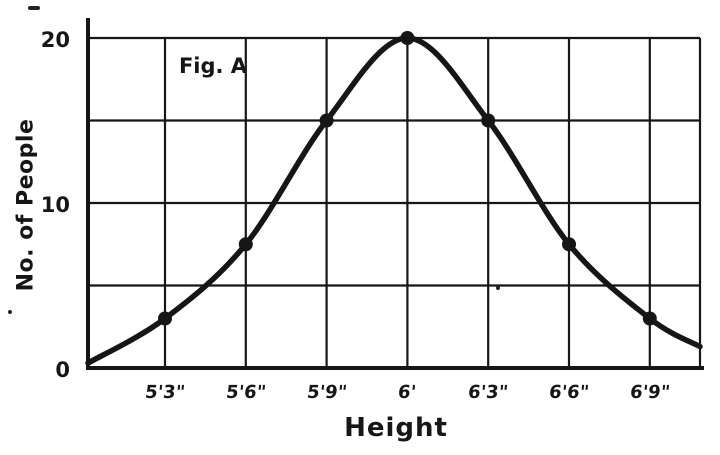 This screenshot has height=455, width=720. I want to click on x-axis-title: Height, so click(396, 428).